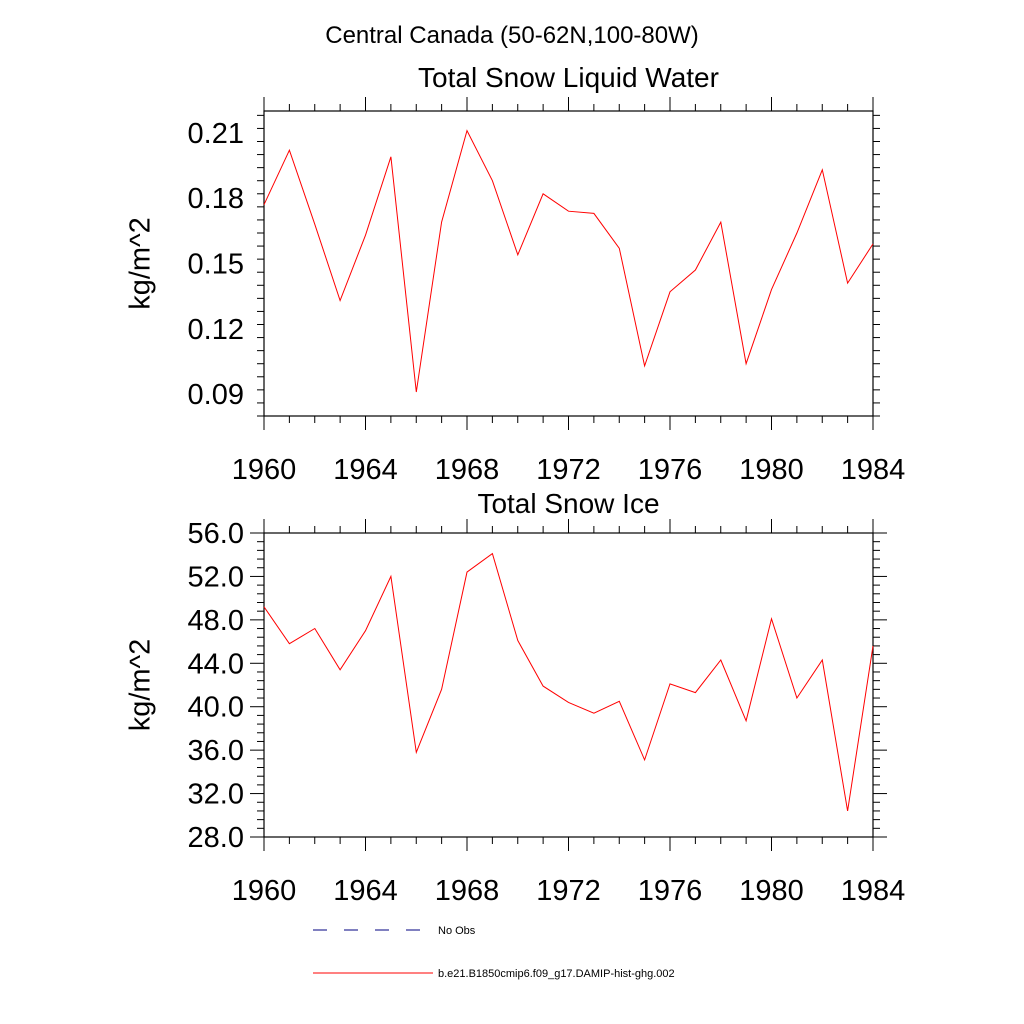 The width and height of the screenshot is (1024, 1024). What do you see at coordinates (216, 577) in the screenshot?
I see `y-tick-label: 52.0` at bounding box center [216, 577].